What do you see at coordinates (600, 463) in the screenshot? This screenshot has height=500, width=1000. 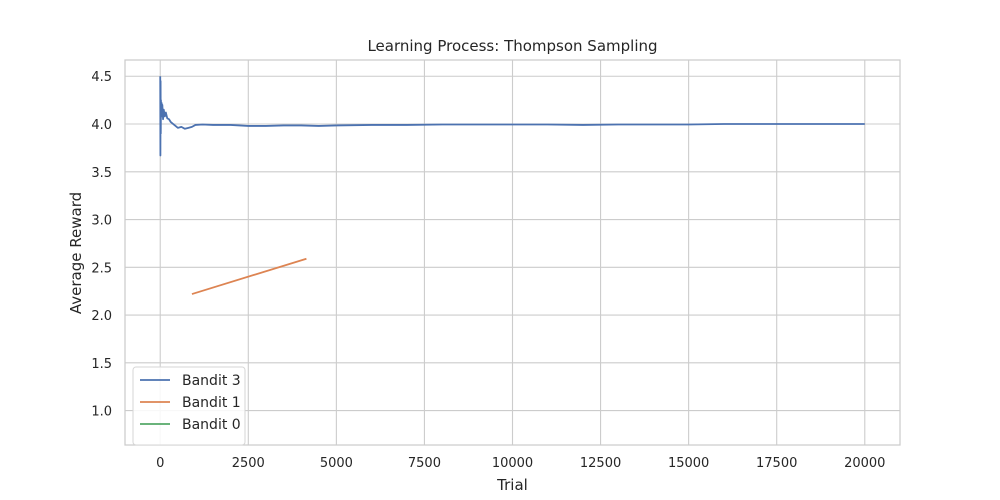 I see `x-tick-label: 12500` at bounding box center [600, 463].